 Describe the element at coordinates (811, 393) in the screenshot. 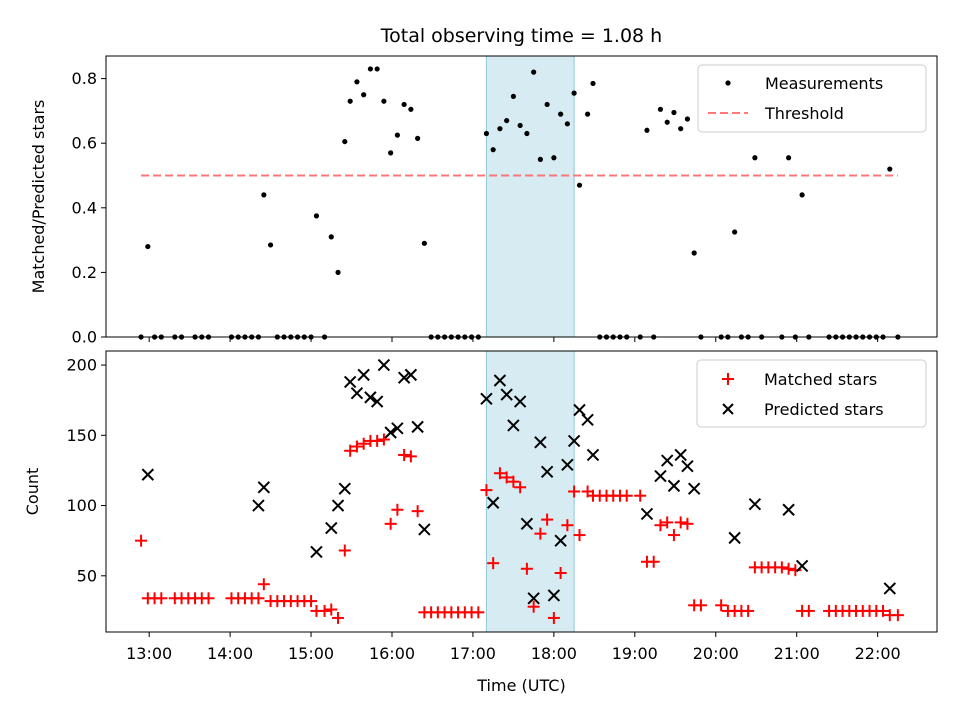

I see `bottom-legend: Matched stars Predicted stars` at that location.